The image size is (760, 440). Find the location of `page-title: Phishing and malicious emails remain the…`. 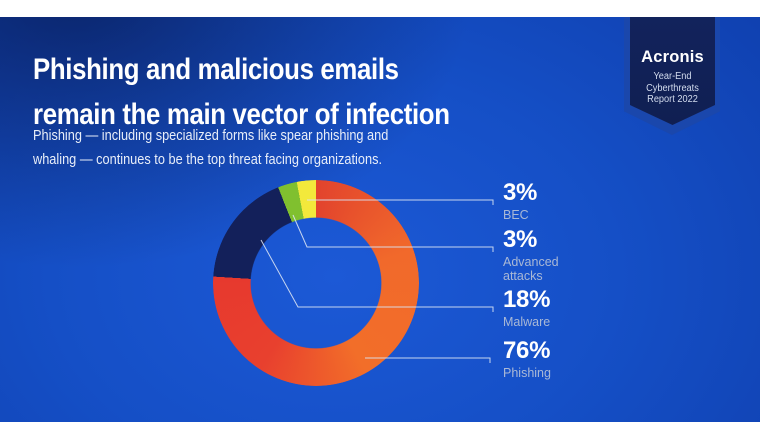

page-title: Phishing and malicious emails remain the… is located at coordinates (241, 92).